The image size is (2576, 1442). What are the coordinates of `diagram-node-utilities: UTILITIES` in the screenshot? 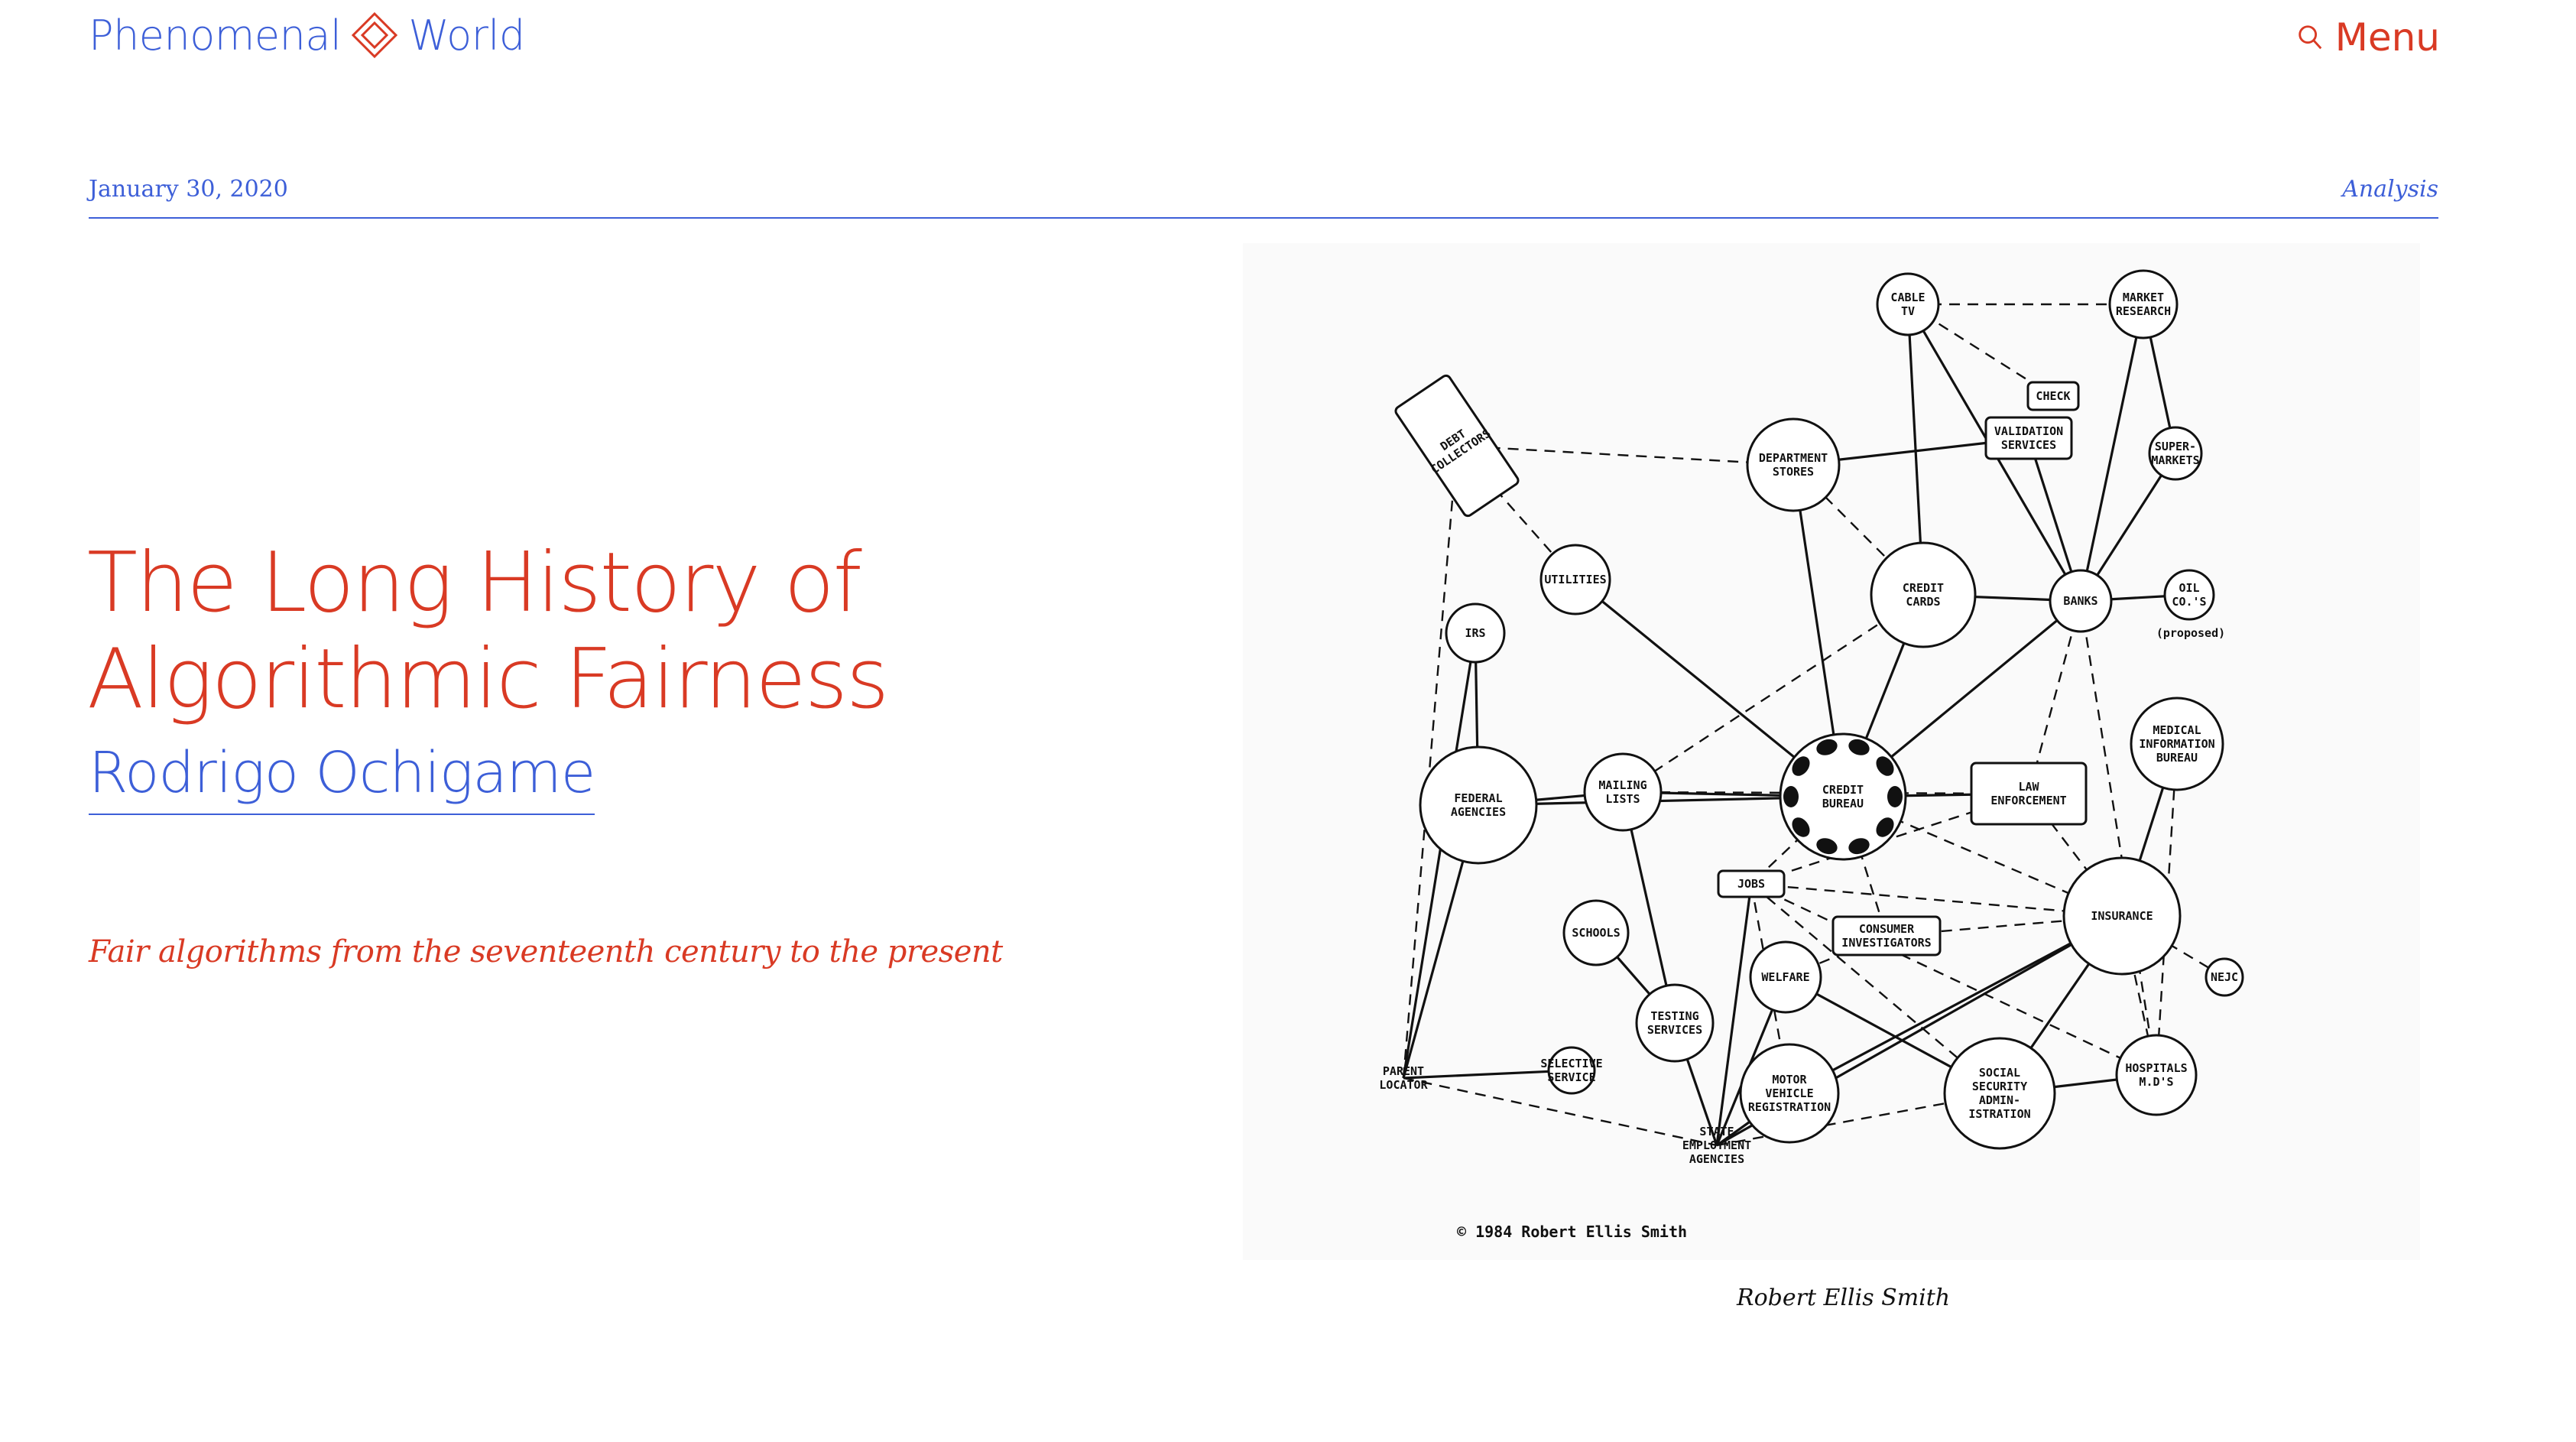 It's located at (1575, 580).